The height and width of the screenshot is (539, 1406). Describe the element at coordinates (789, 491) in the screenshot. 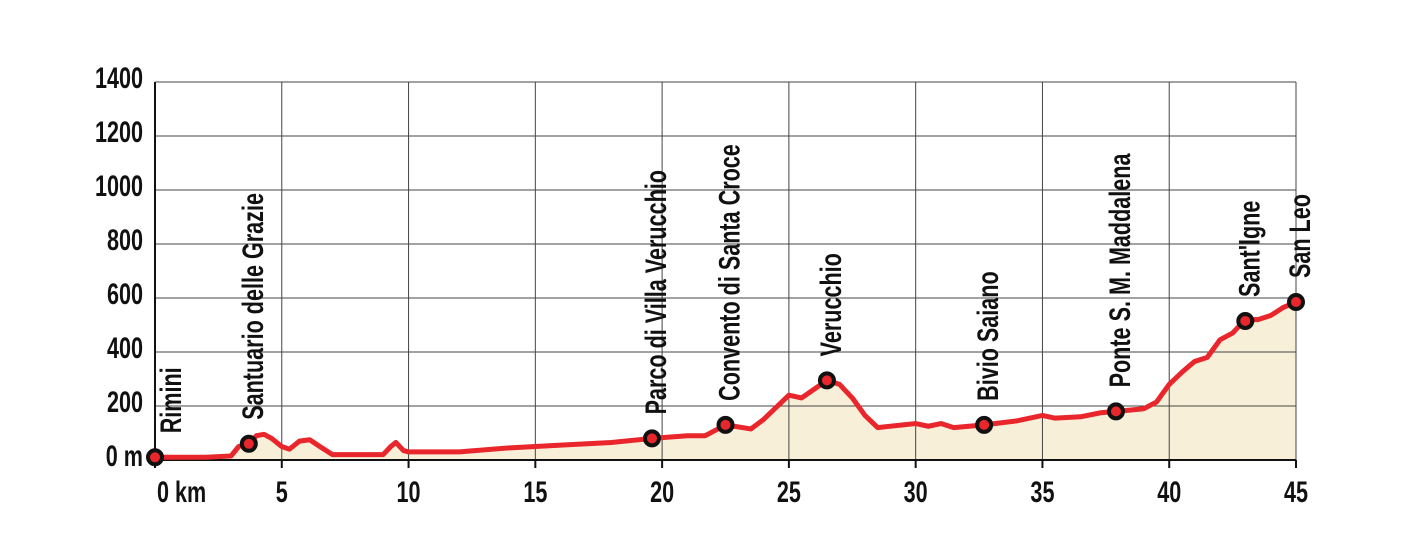

I see `x-tick-label: 25` at that location.